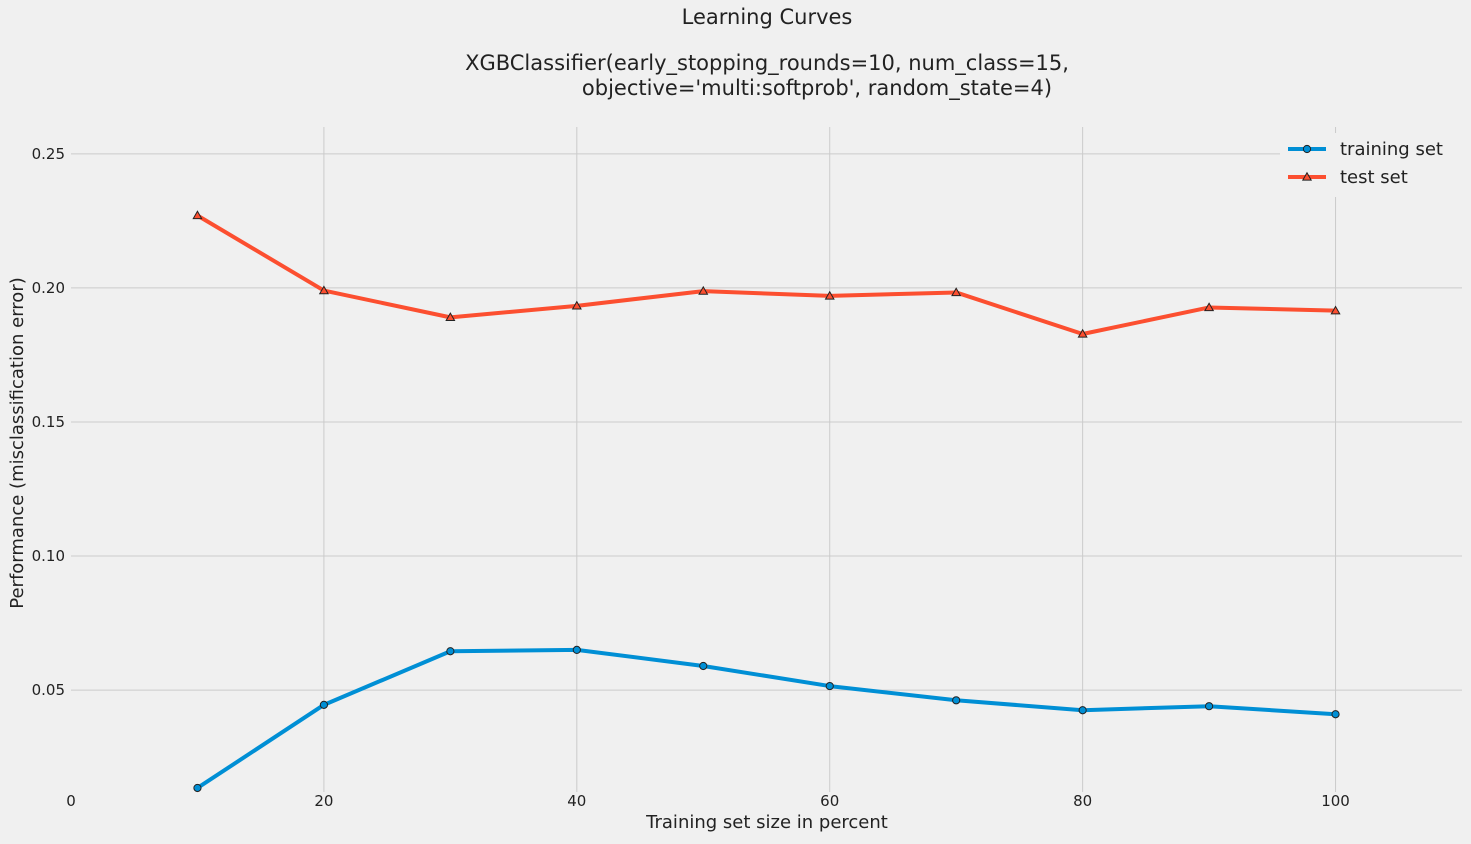 This screenshot has height=844, width=1471. I want to click on y-tick-label: 0.10, so click(48, 556).